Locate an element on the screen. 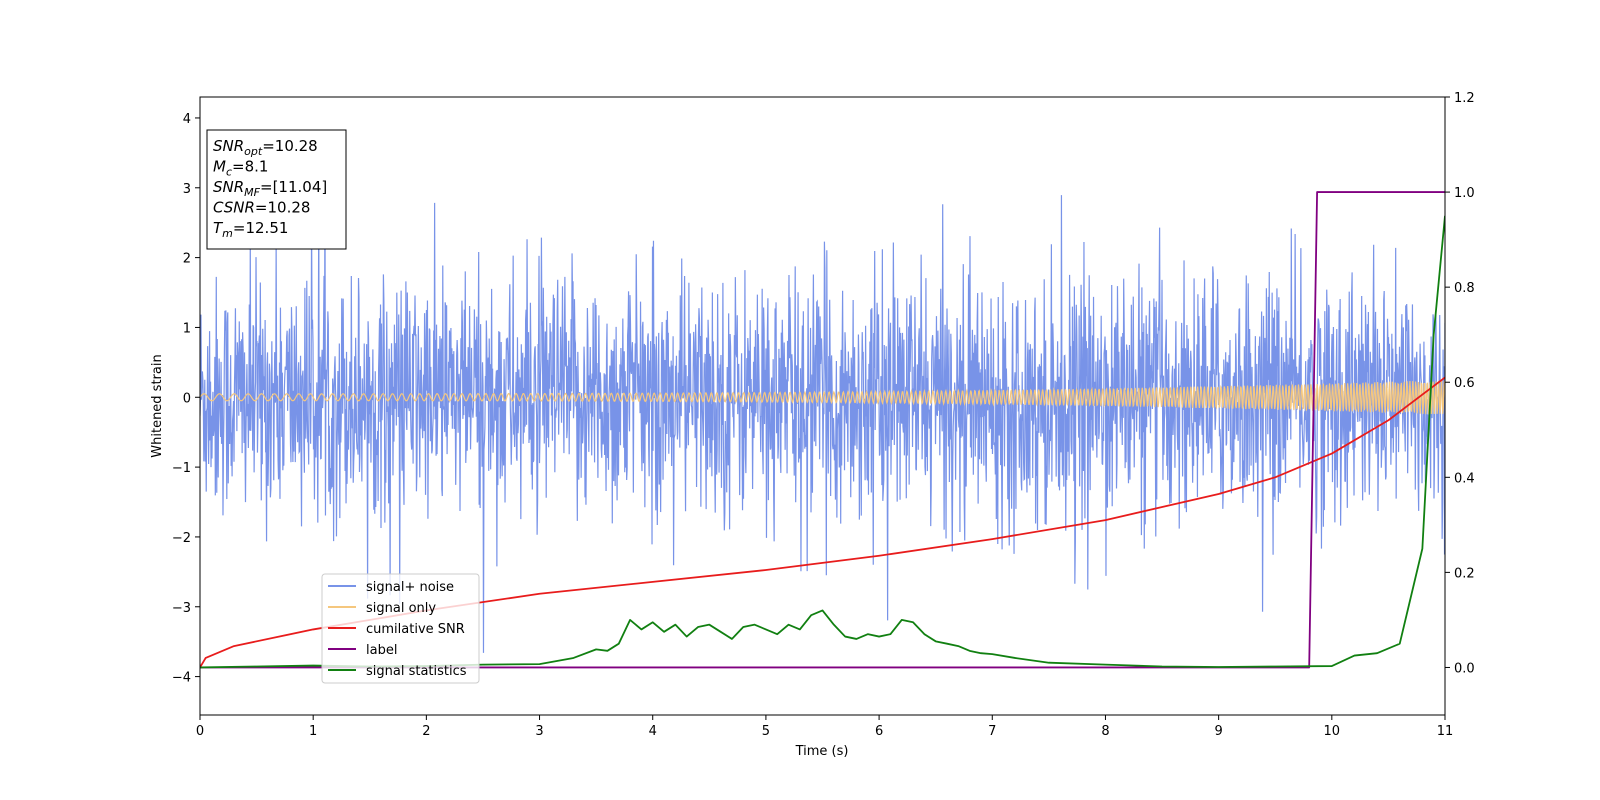 Image resolution: width=1600 pixels, height=800 pixels. legend-item-label: label is located at coordinates (362, 650).